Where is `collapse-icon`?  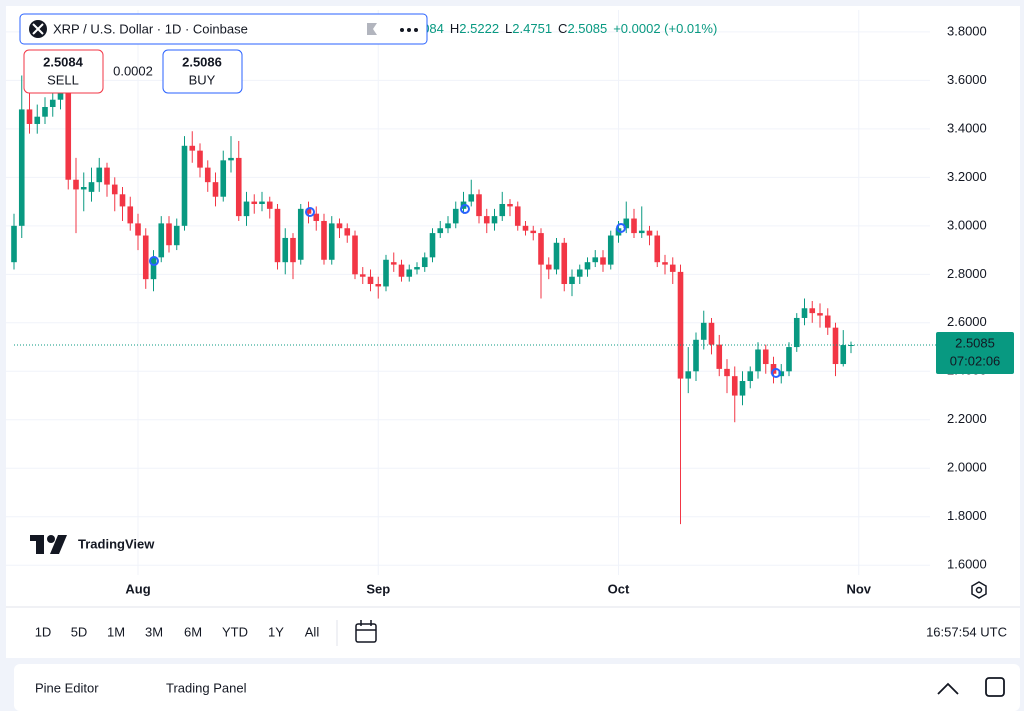 collapse-icon is located at coordinates (948, 688).